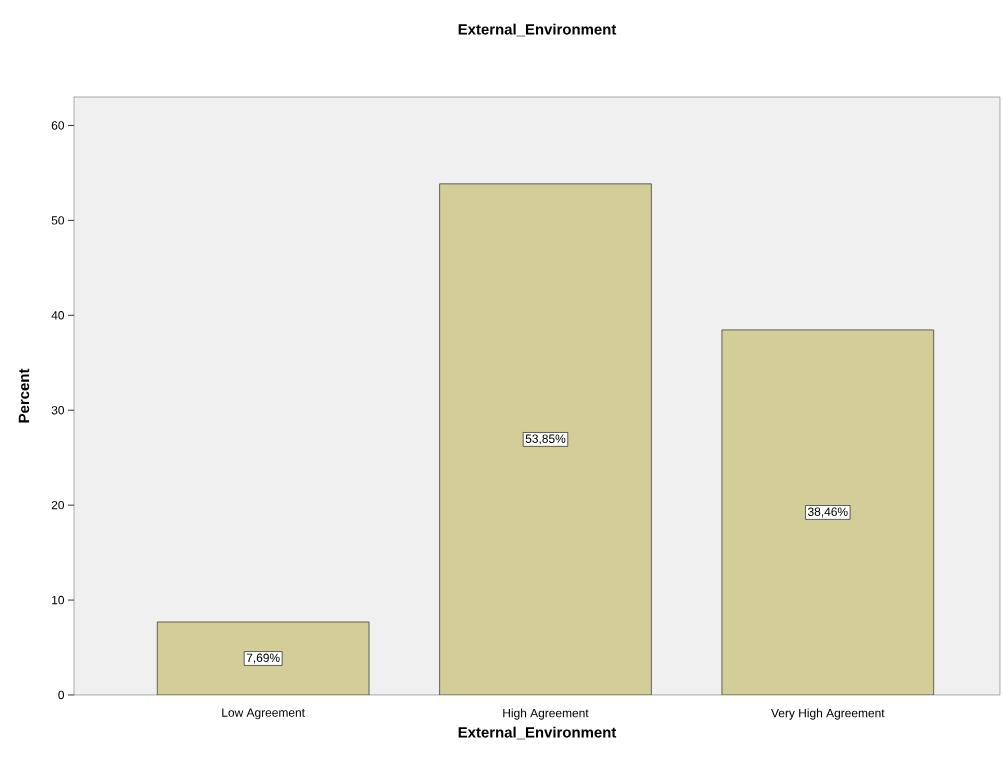 This screenshot has height=773, width=1003. Describe the element at coordinates (58, 410) in the screenshot. I see `y-tick-label: 30` at that location.